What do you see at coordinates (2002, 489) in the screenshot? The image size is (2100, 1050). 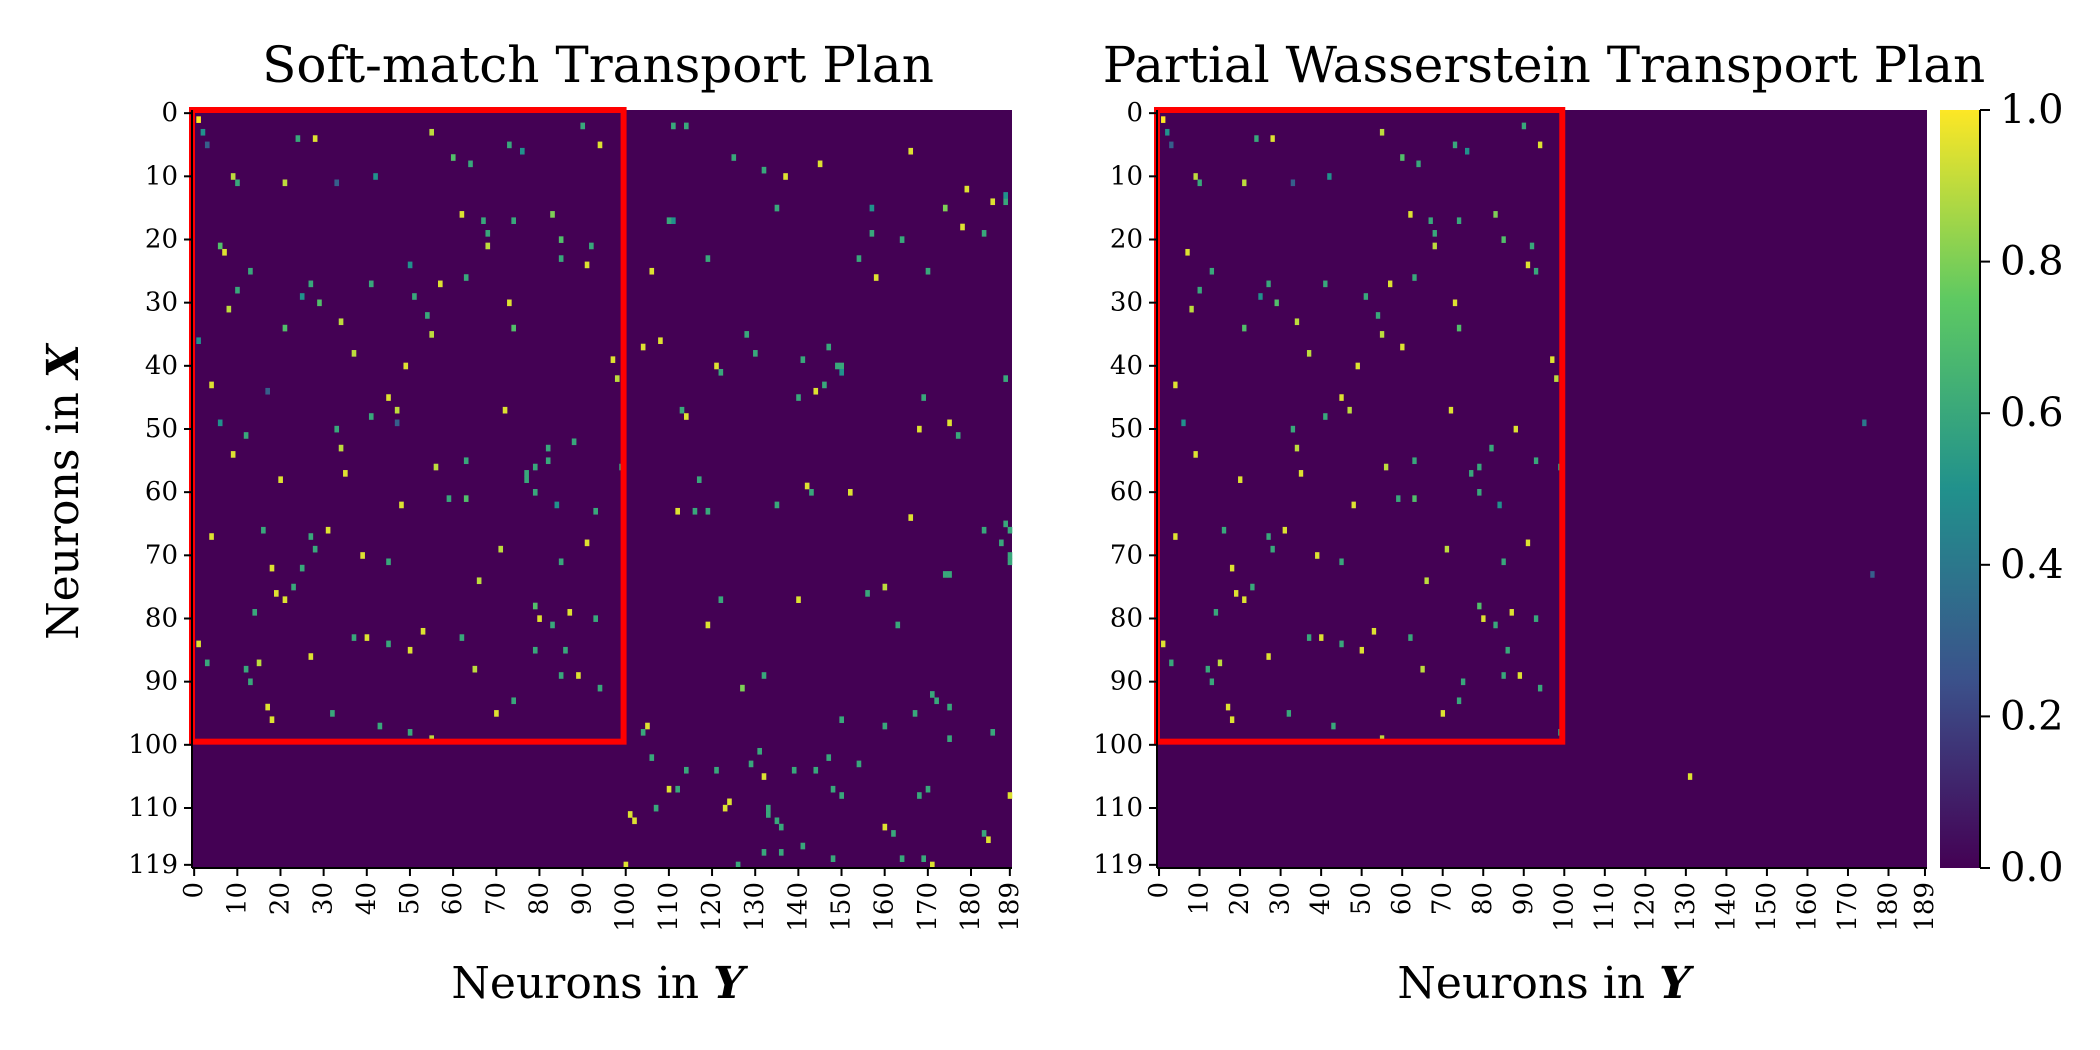 I see `colorbar: 0.0 0.2 0.4 0.6 0.8 1.0` at bounding box center [2002, 489].